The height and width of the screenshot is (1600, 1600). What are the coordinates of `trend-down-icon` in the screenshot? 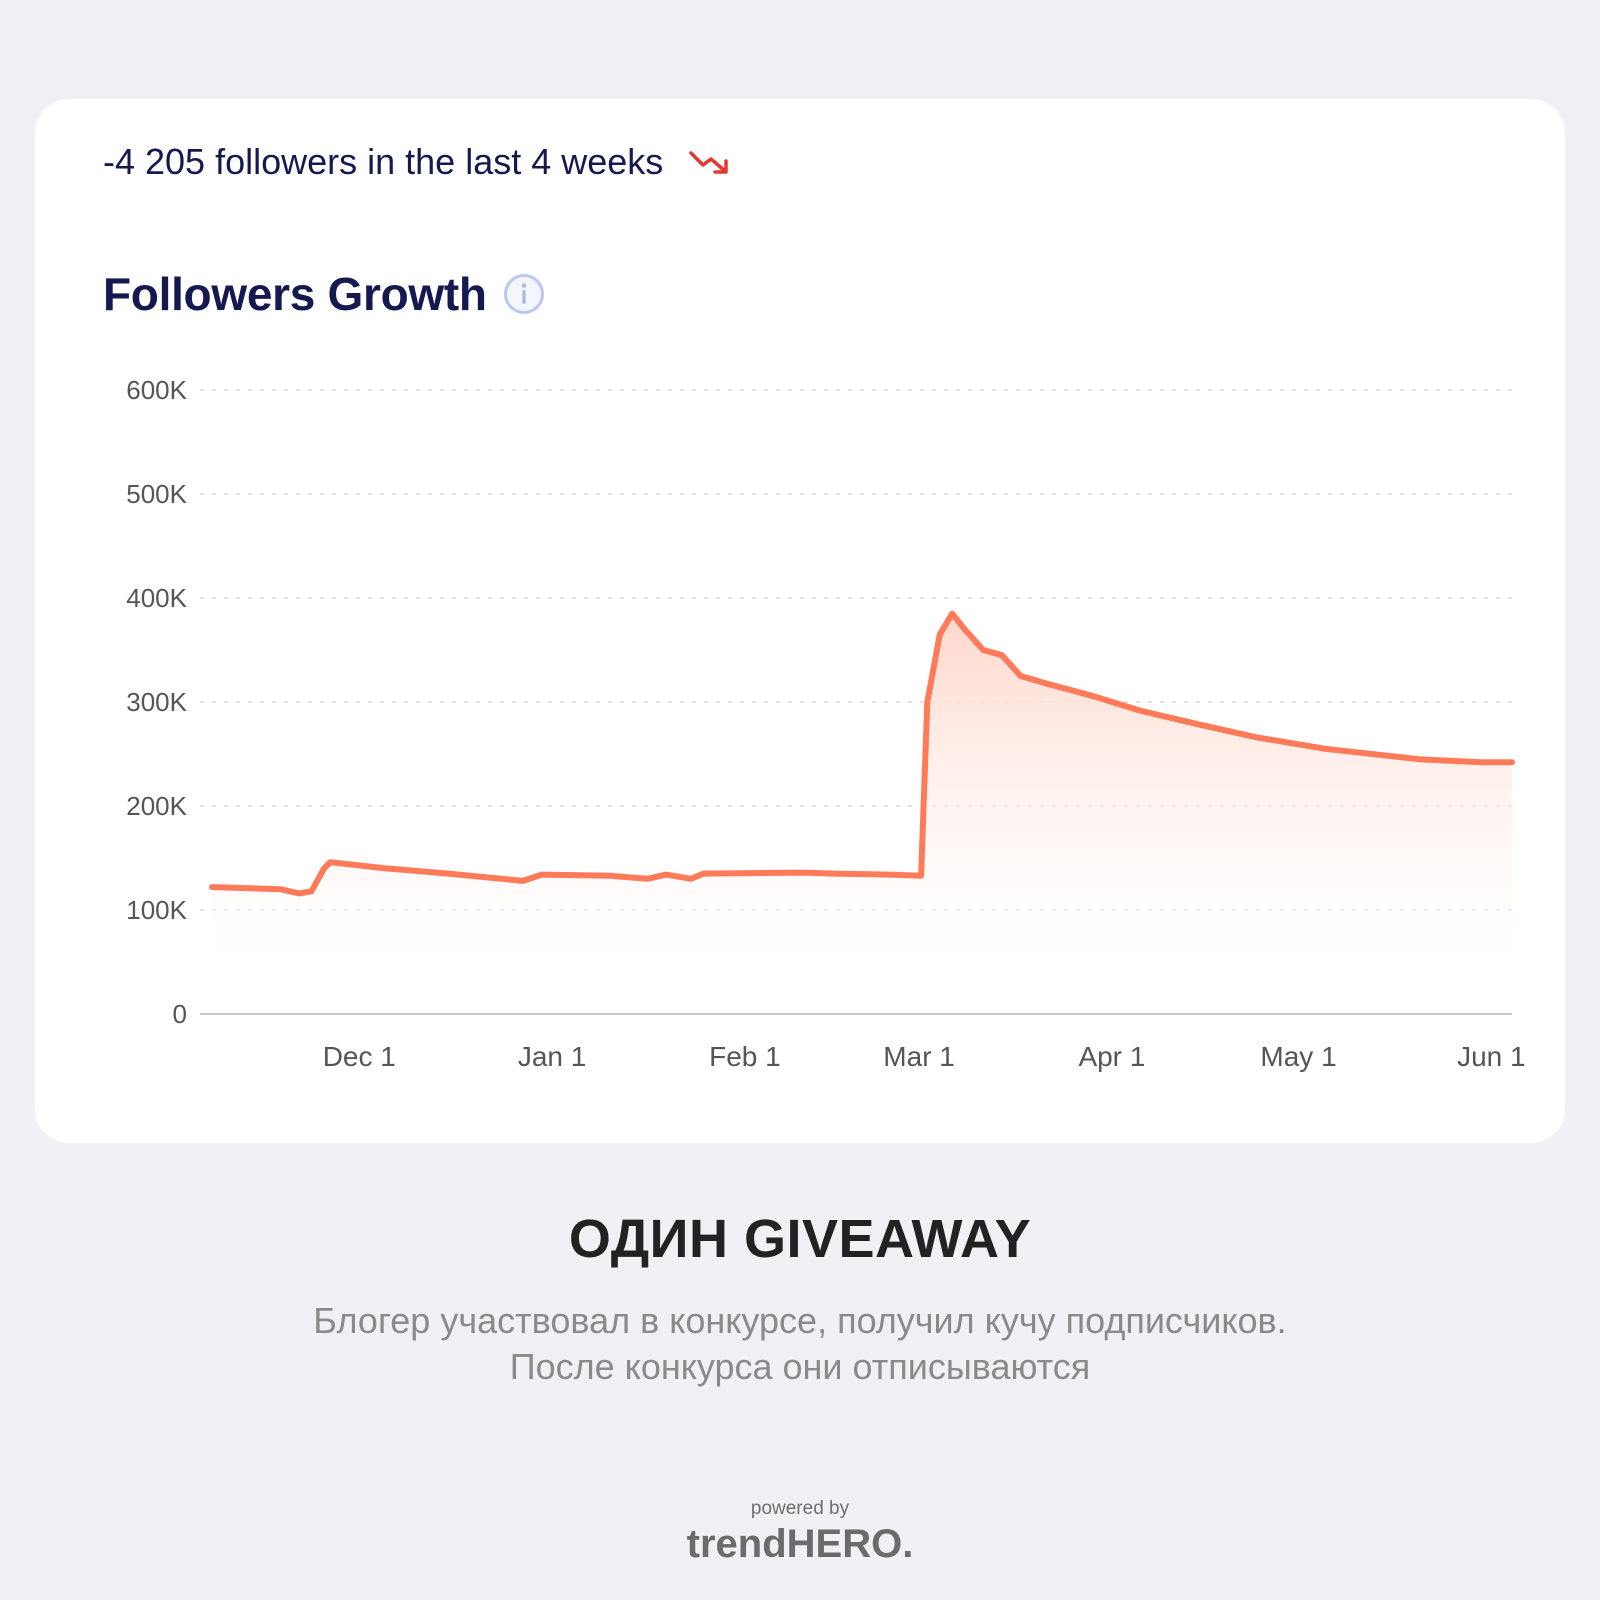 It's located at (709, 162).